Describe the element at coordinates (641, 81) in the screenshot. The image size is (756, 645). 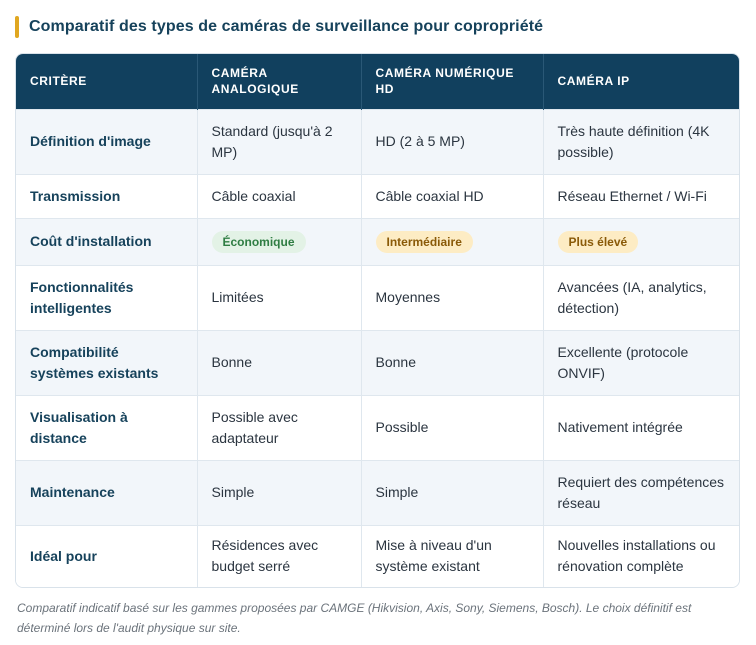
I see `header-ip-camera: Caméra IP` at that location.